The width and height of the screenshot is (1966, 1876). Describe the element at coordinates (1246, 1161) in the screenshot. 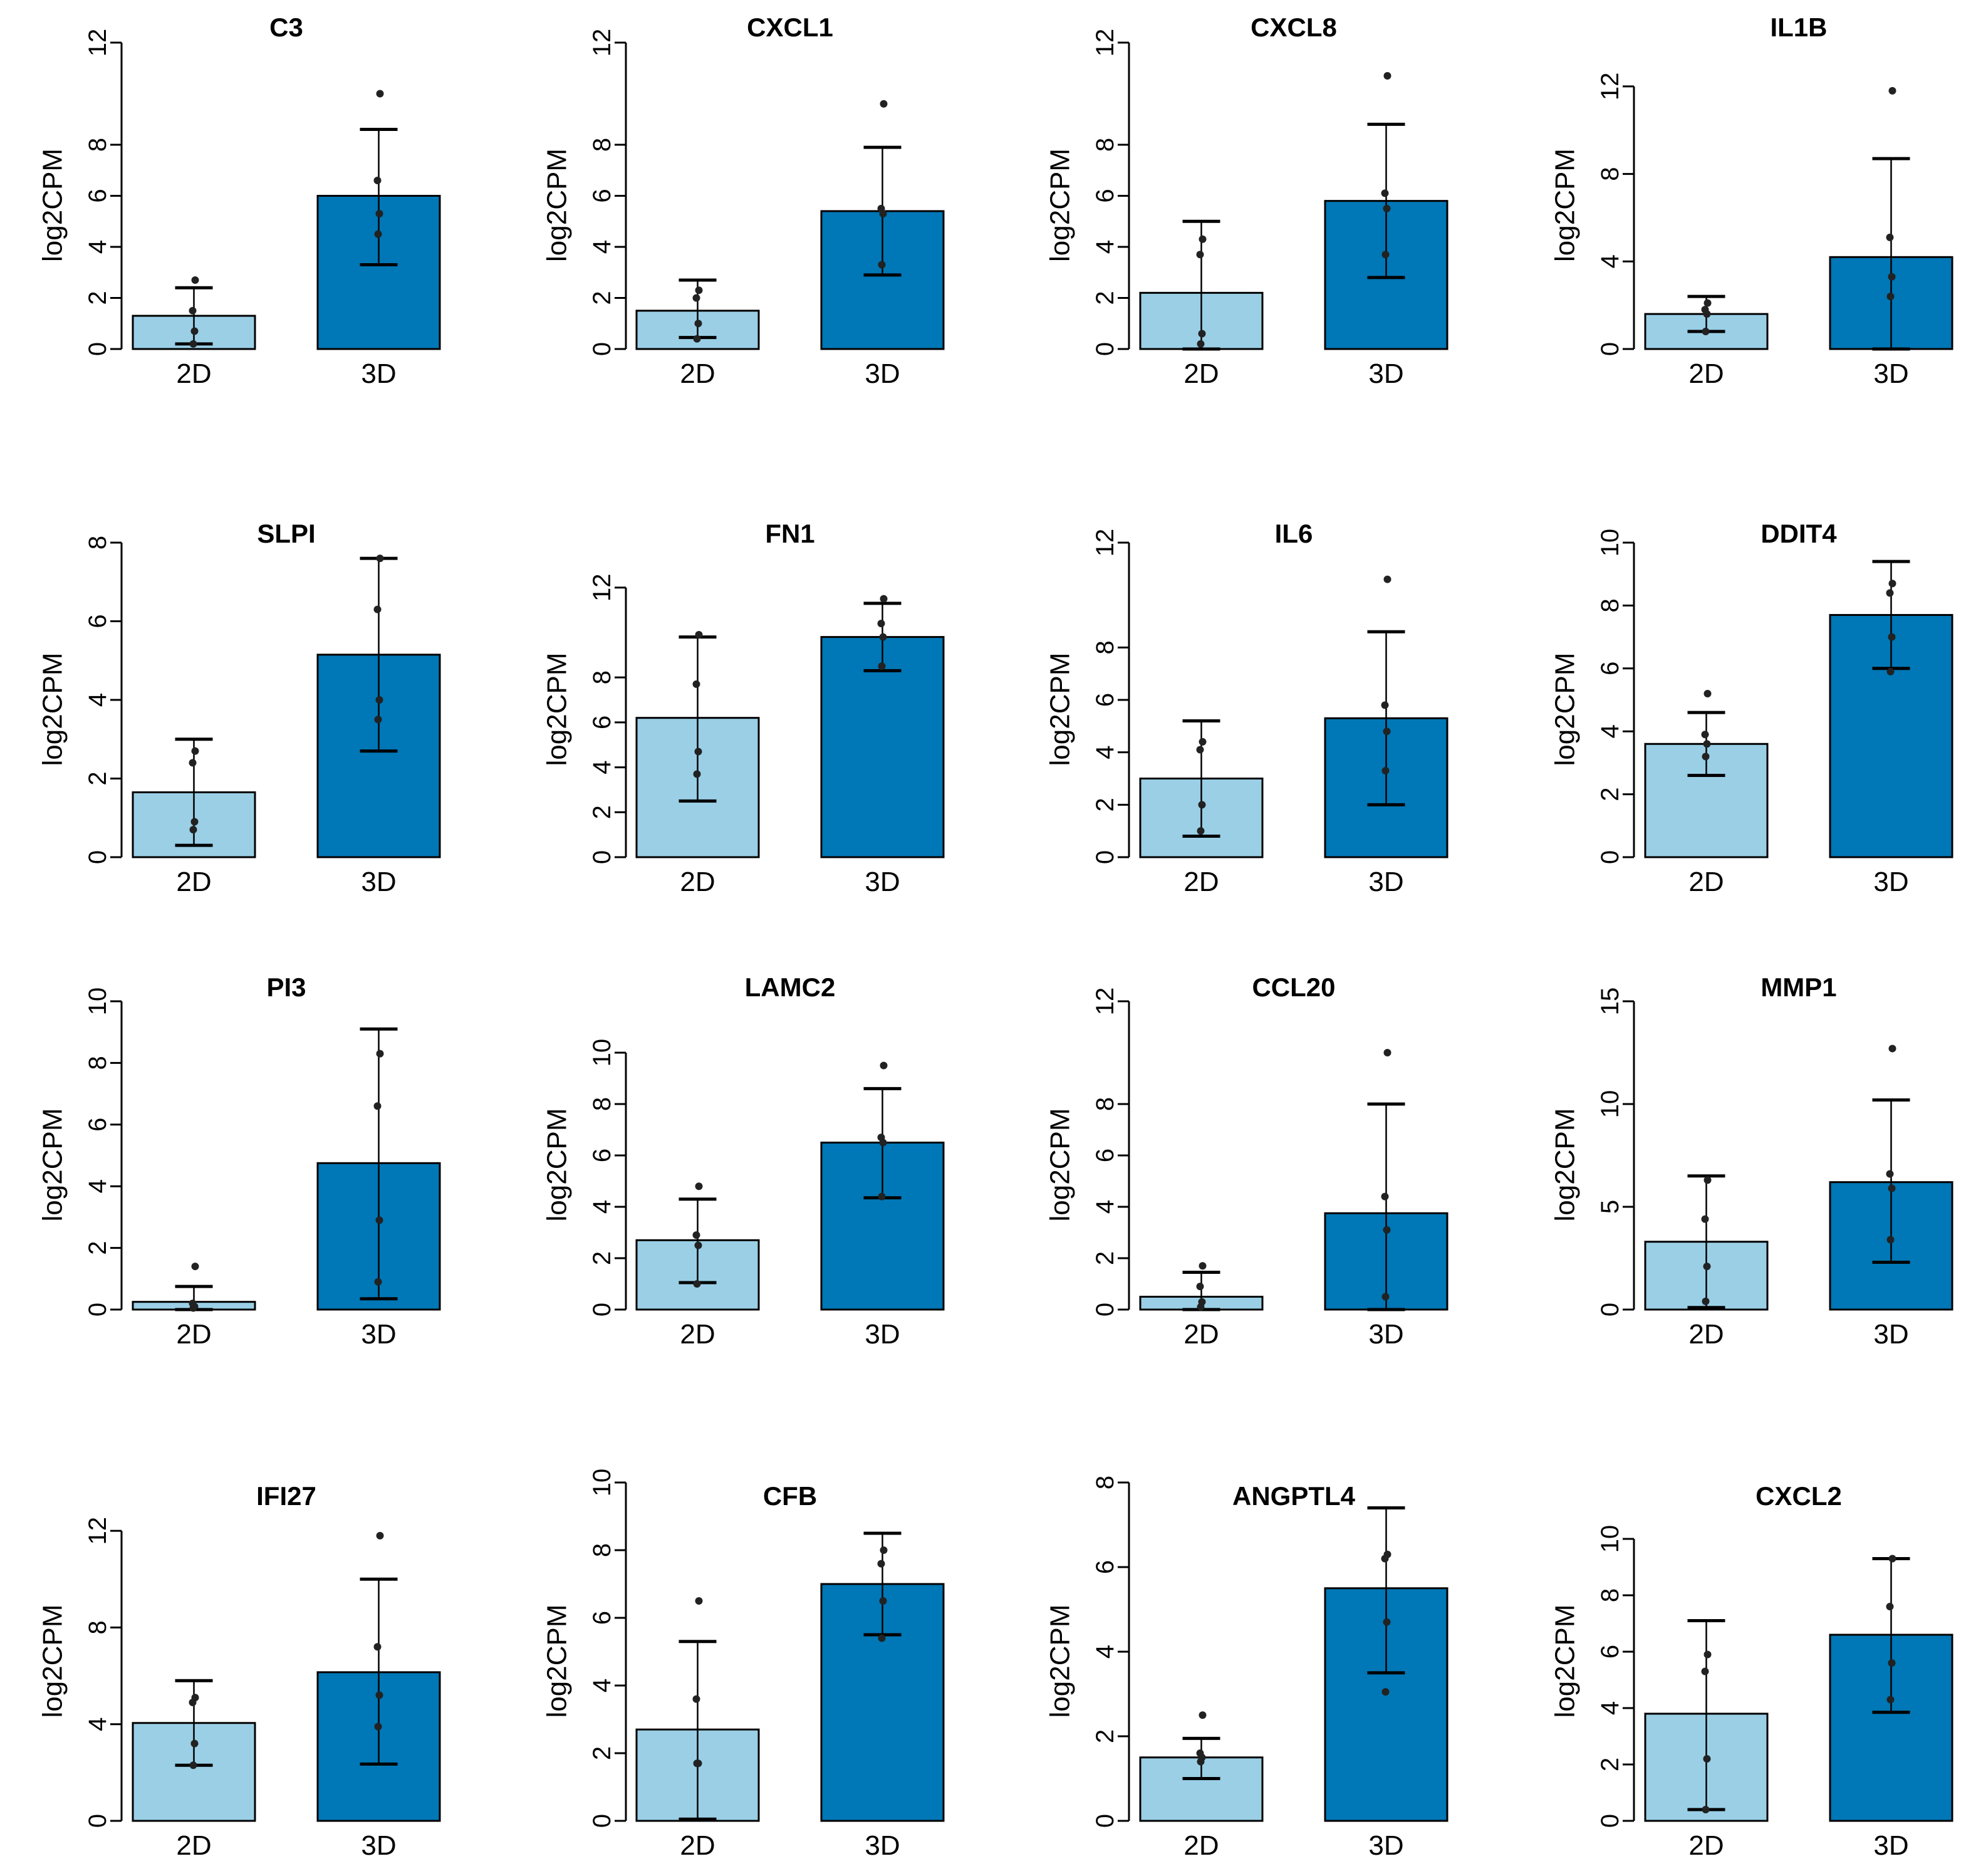

I see `panel-ccl20: CCL20 0 2 4 6 8 12 log2CPM 2D 3D` at that location.